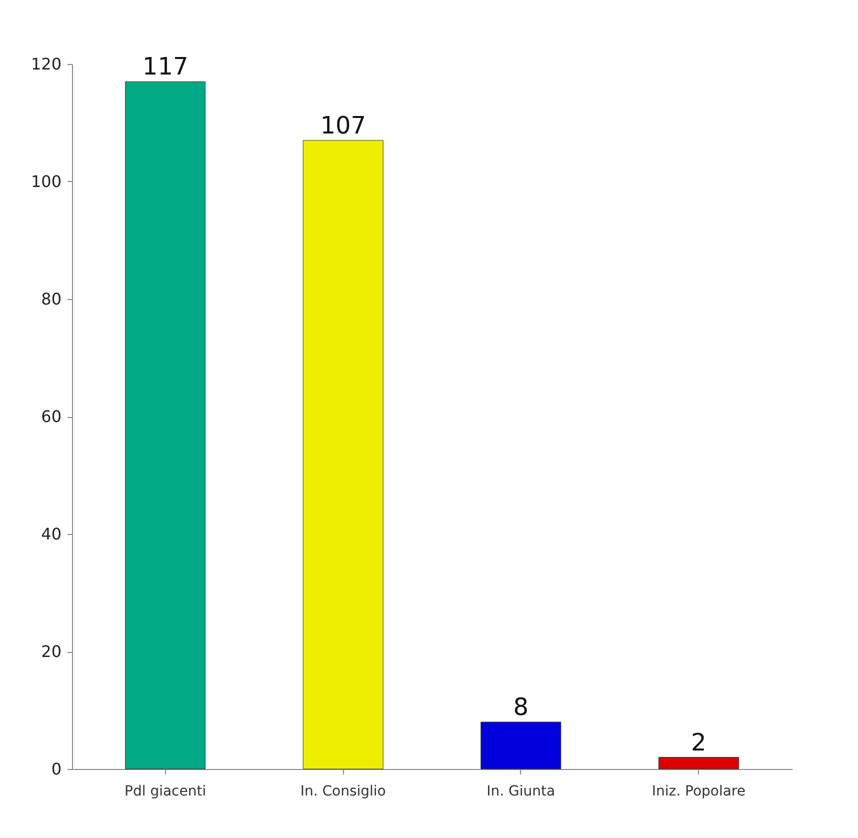  What do you see at coordinates (46, 64) in the screenshot?
I see `y-tick-label: 120` at bounding box center [46, 64].